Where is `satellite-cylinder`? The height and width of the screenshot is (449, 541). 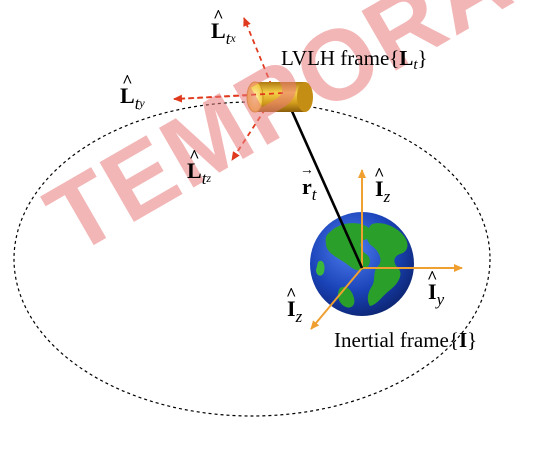
satellite-cylinder is located at coordinates (279, 97).